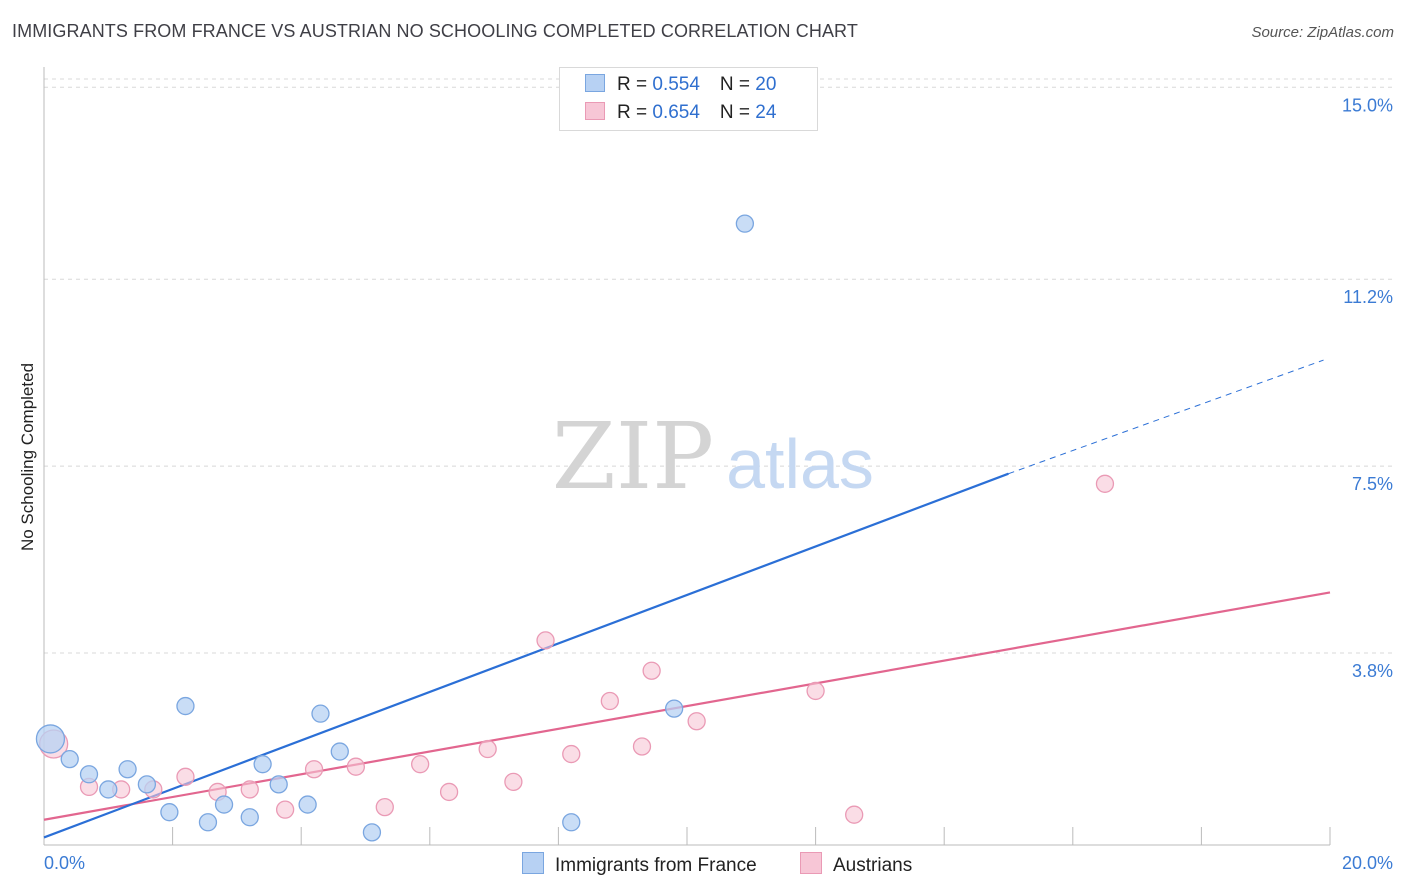 The image size is (1406, 892). What do you see at coordinates (1372, 671) in the screenshot?
I see `y-tick-label: 3.8%` at bounding box center [1372, 671].